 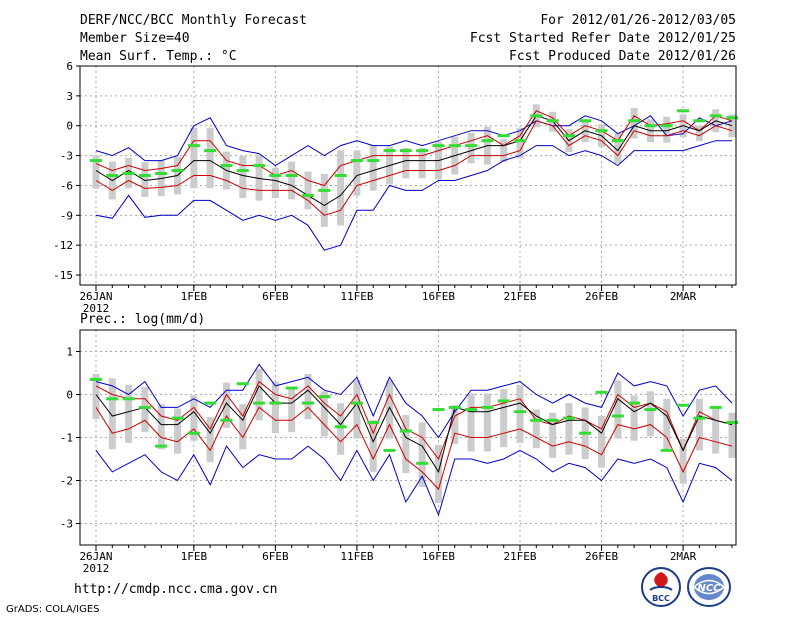 I want to click on member-size-label: Member Size=40, so click(x=135, y=38).